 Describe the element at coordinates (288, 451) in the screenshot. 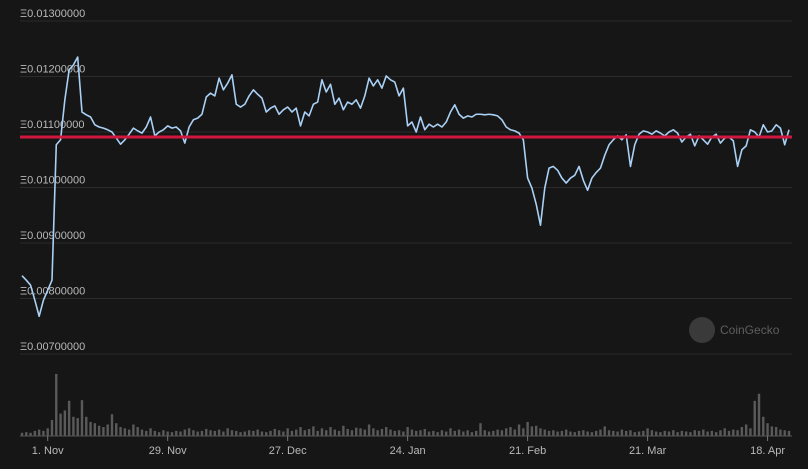

I see `x-tick-label: 27. Dec` at that location.